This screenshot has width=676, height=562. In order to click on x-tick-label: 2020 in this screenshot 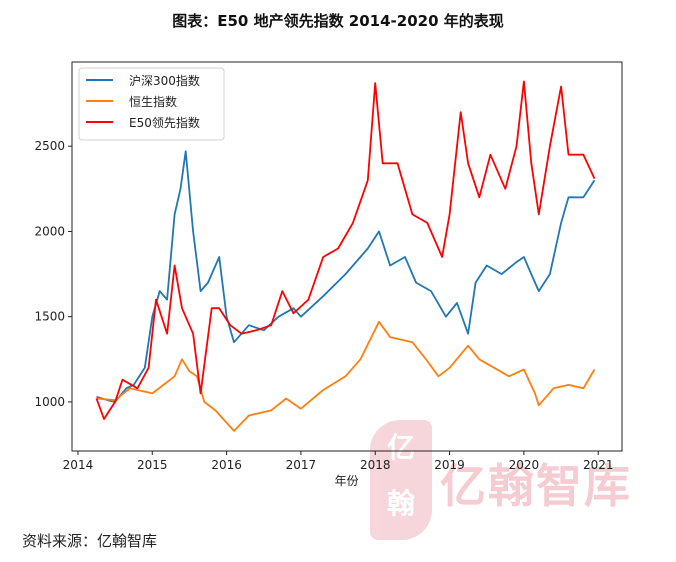, I will do `click(524, 465)`.